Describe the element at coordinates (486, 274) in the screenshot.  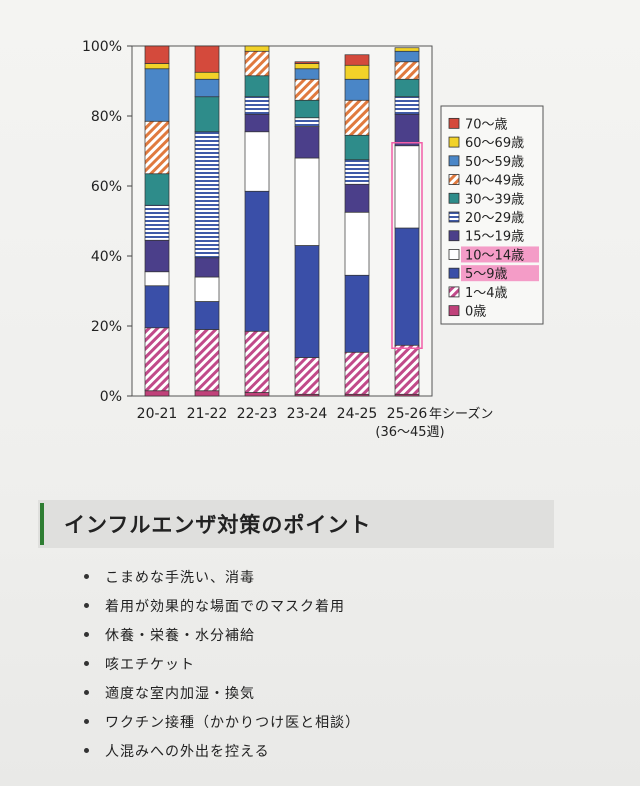
I see `legend-label: 5～9歳` at that location.